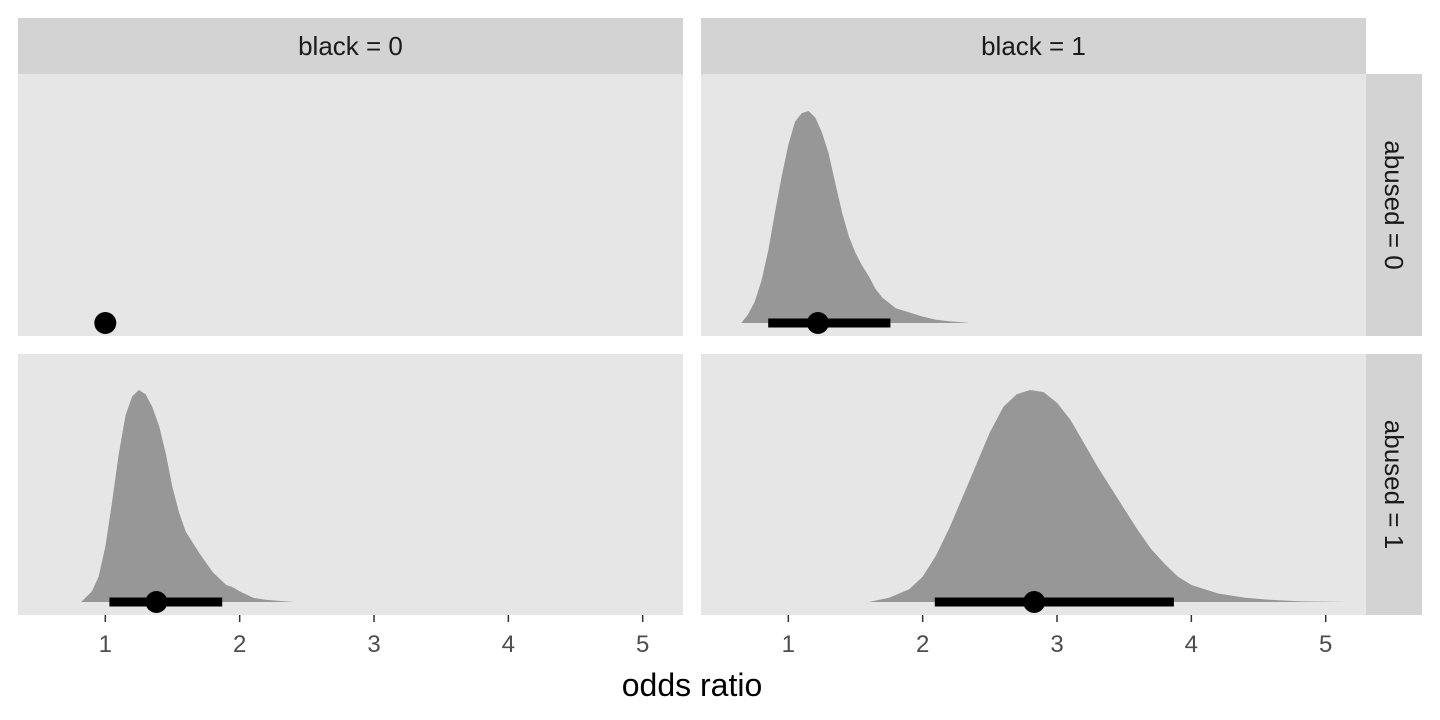 The image size is (1440, 720). I want to click on row-strip-label-0: abused = 0, so click(1394, 204).